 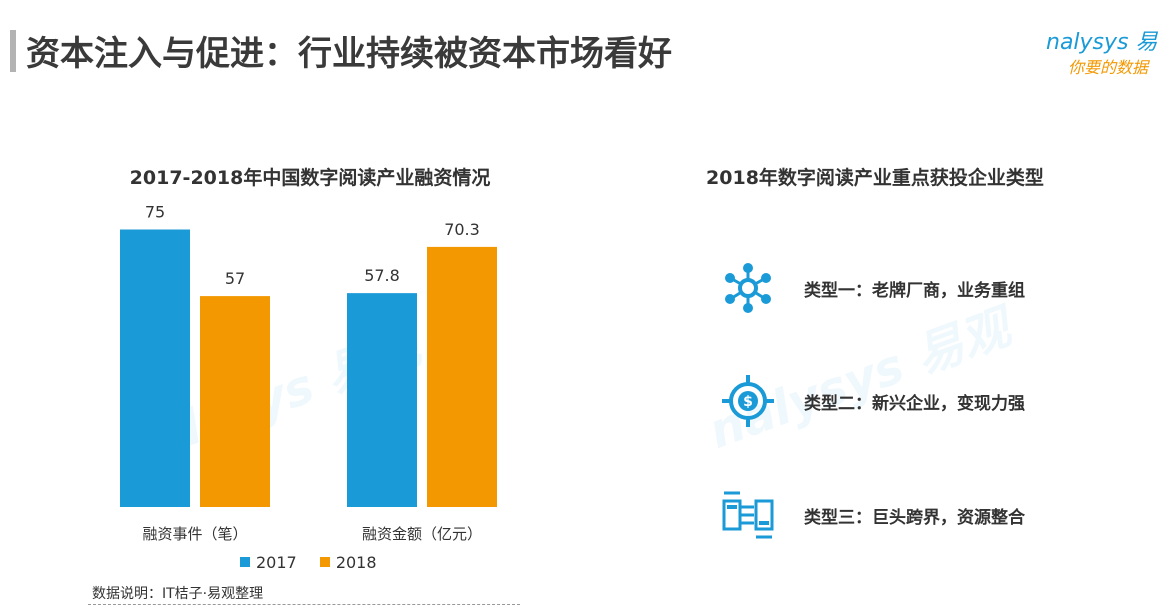 What do you see at coordinates (276, 562) in the screenshot?
I see `legend-label-2017: 2017` at bounding box center [276, 562].